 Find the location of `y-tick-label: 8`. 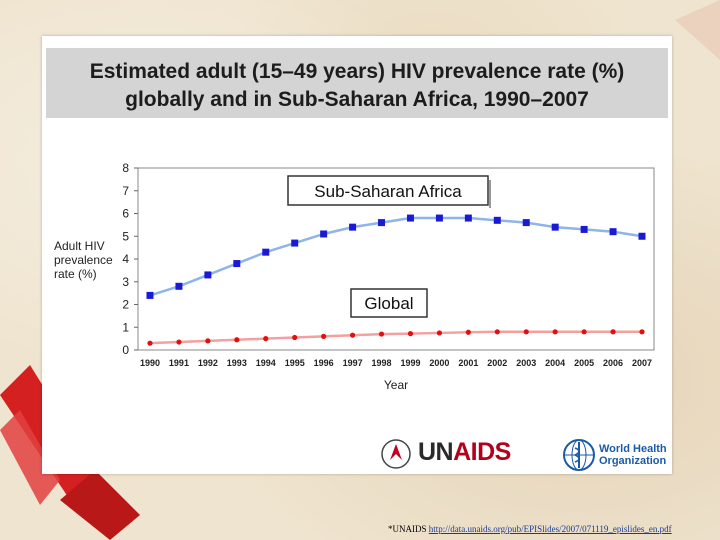

y-tick-label: 8 is located at coordinates (125, 168).